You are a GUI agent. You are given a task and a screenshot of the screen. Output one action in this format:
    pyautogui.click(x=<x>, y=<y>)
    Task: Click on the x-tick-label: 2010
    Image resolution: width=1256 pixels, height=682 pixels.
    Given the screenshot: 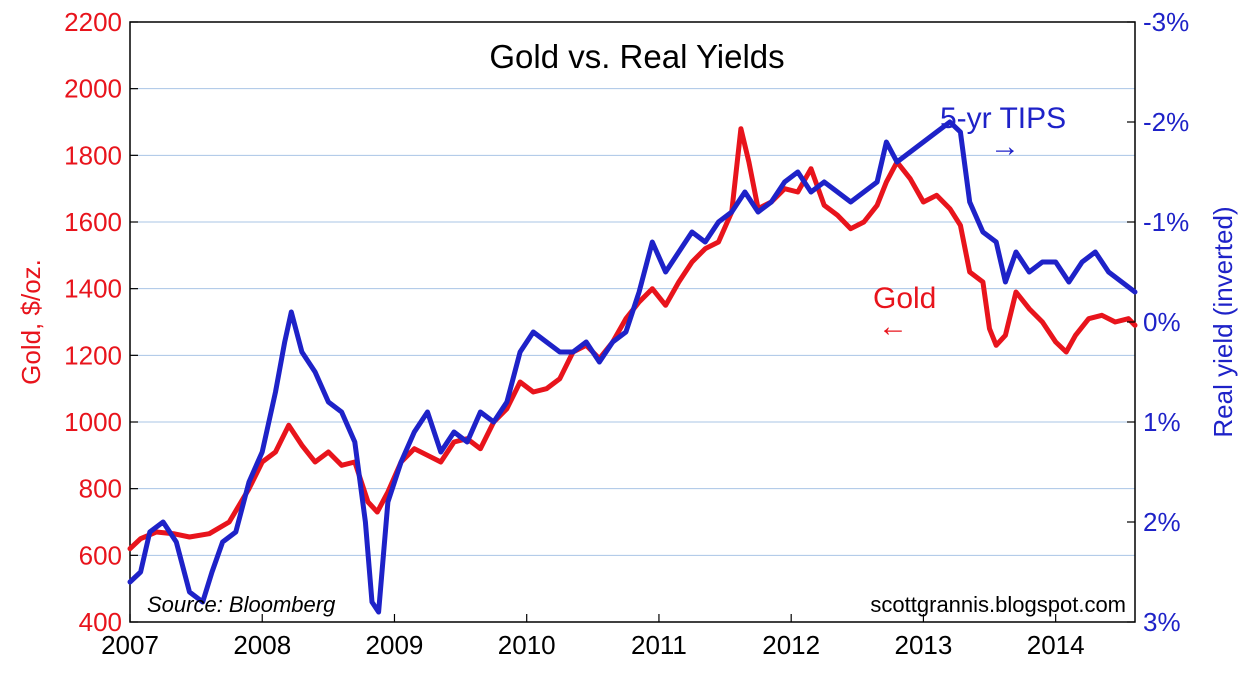 What is the action you would take?
    pyautogui.click(x=527, y=645)
    